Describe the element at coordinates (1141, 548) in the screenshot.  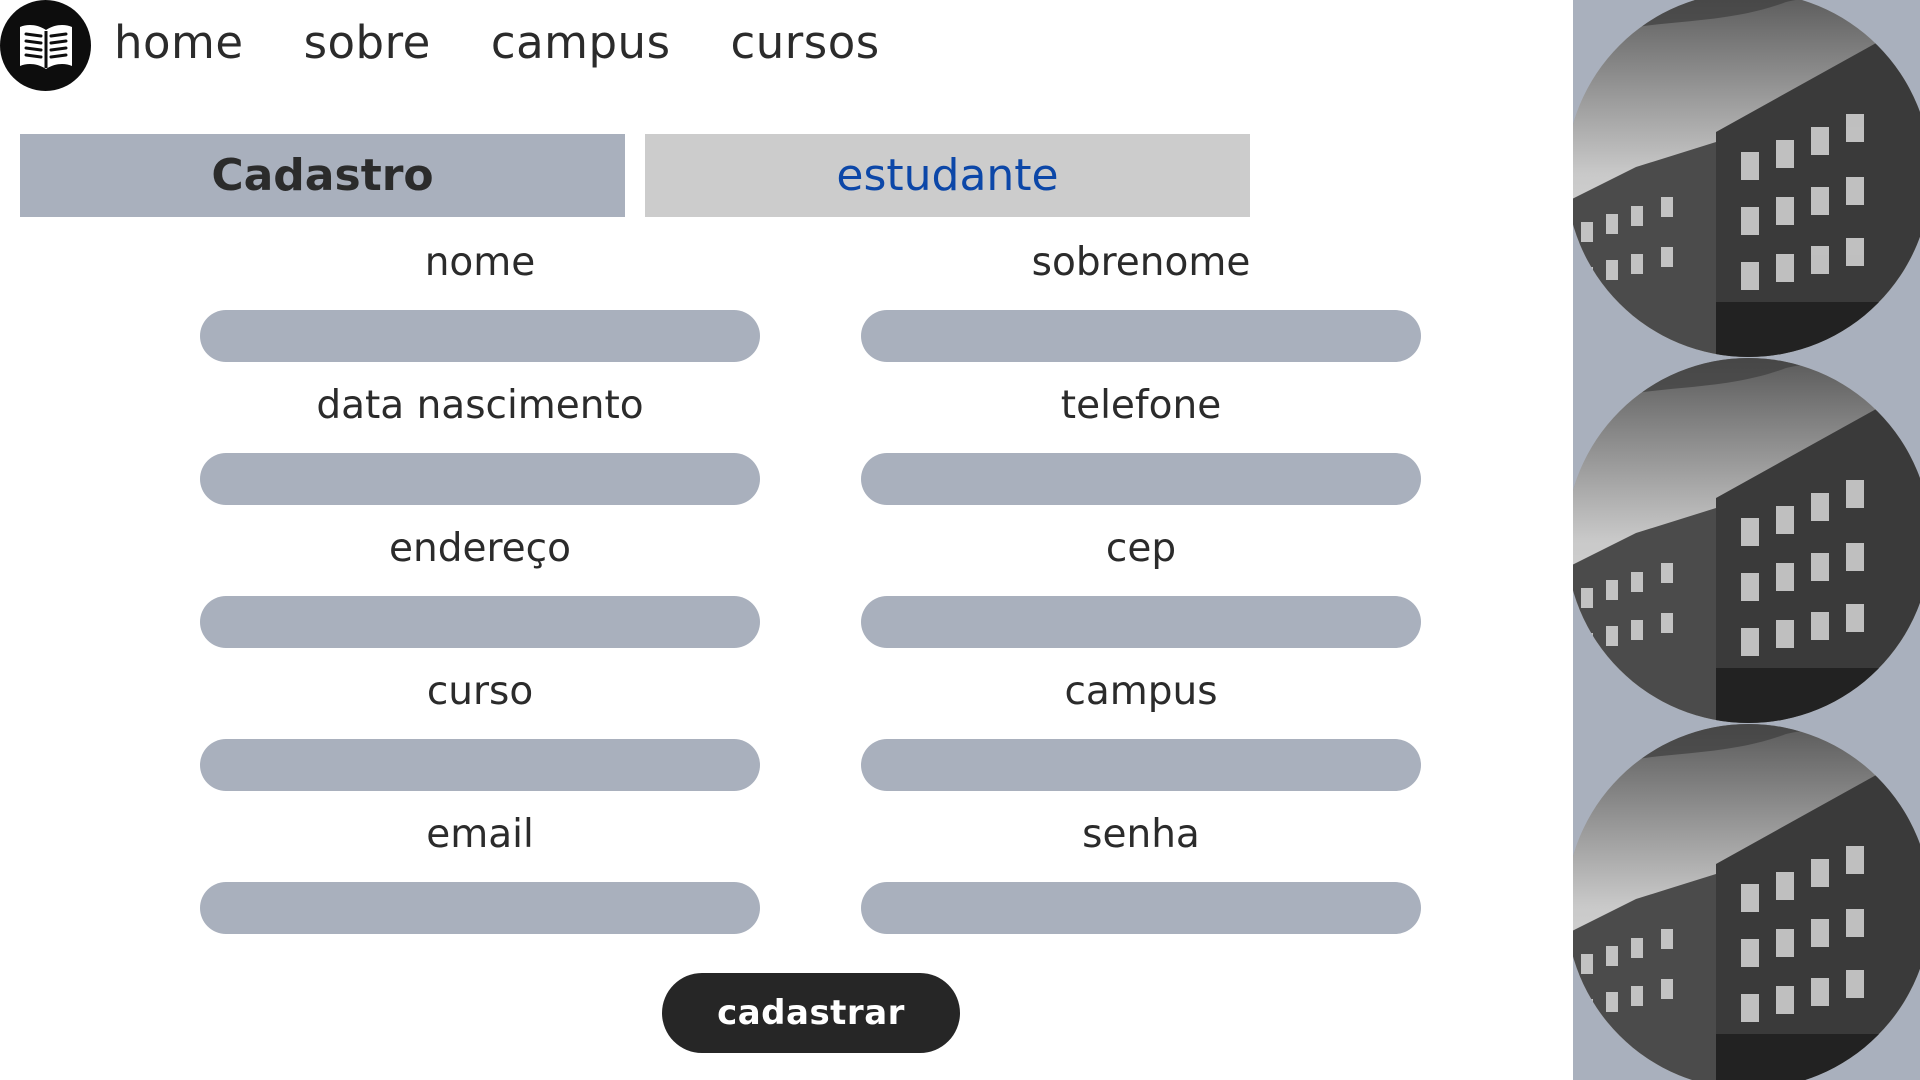
I see `cep-label: cep` at that location.